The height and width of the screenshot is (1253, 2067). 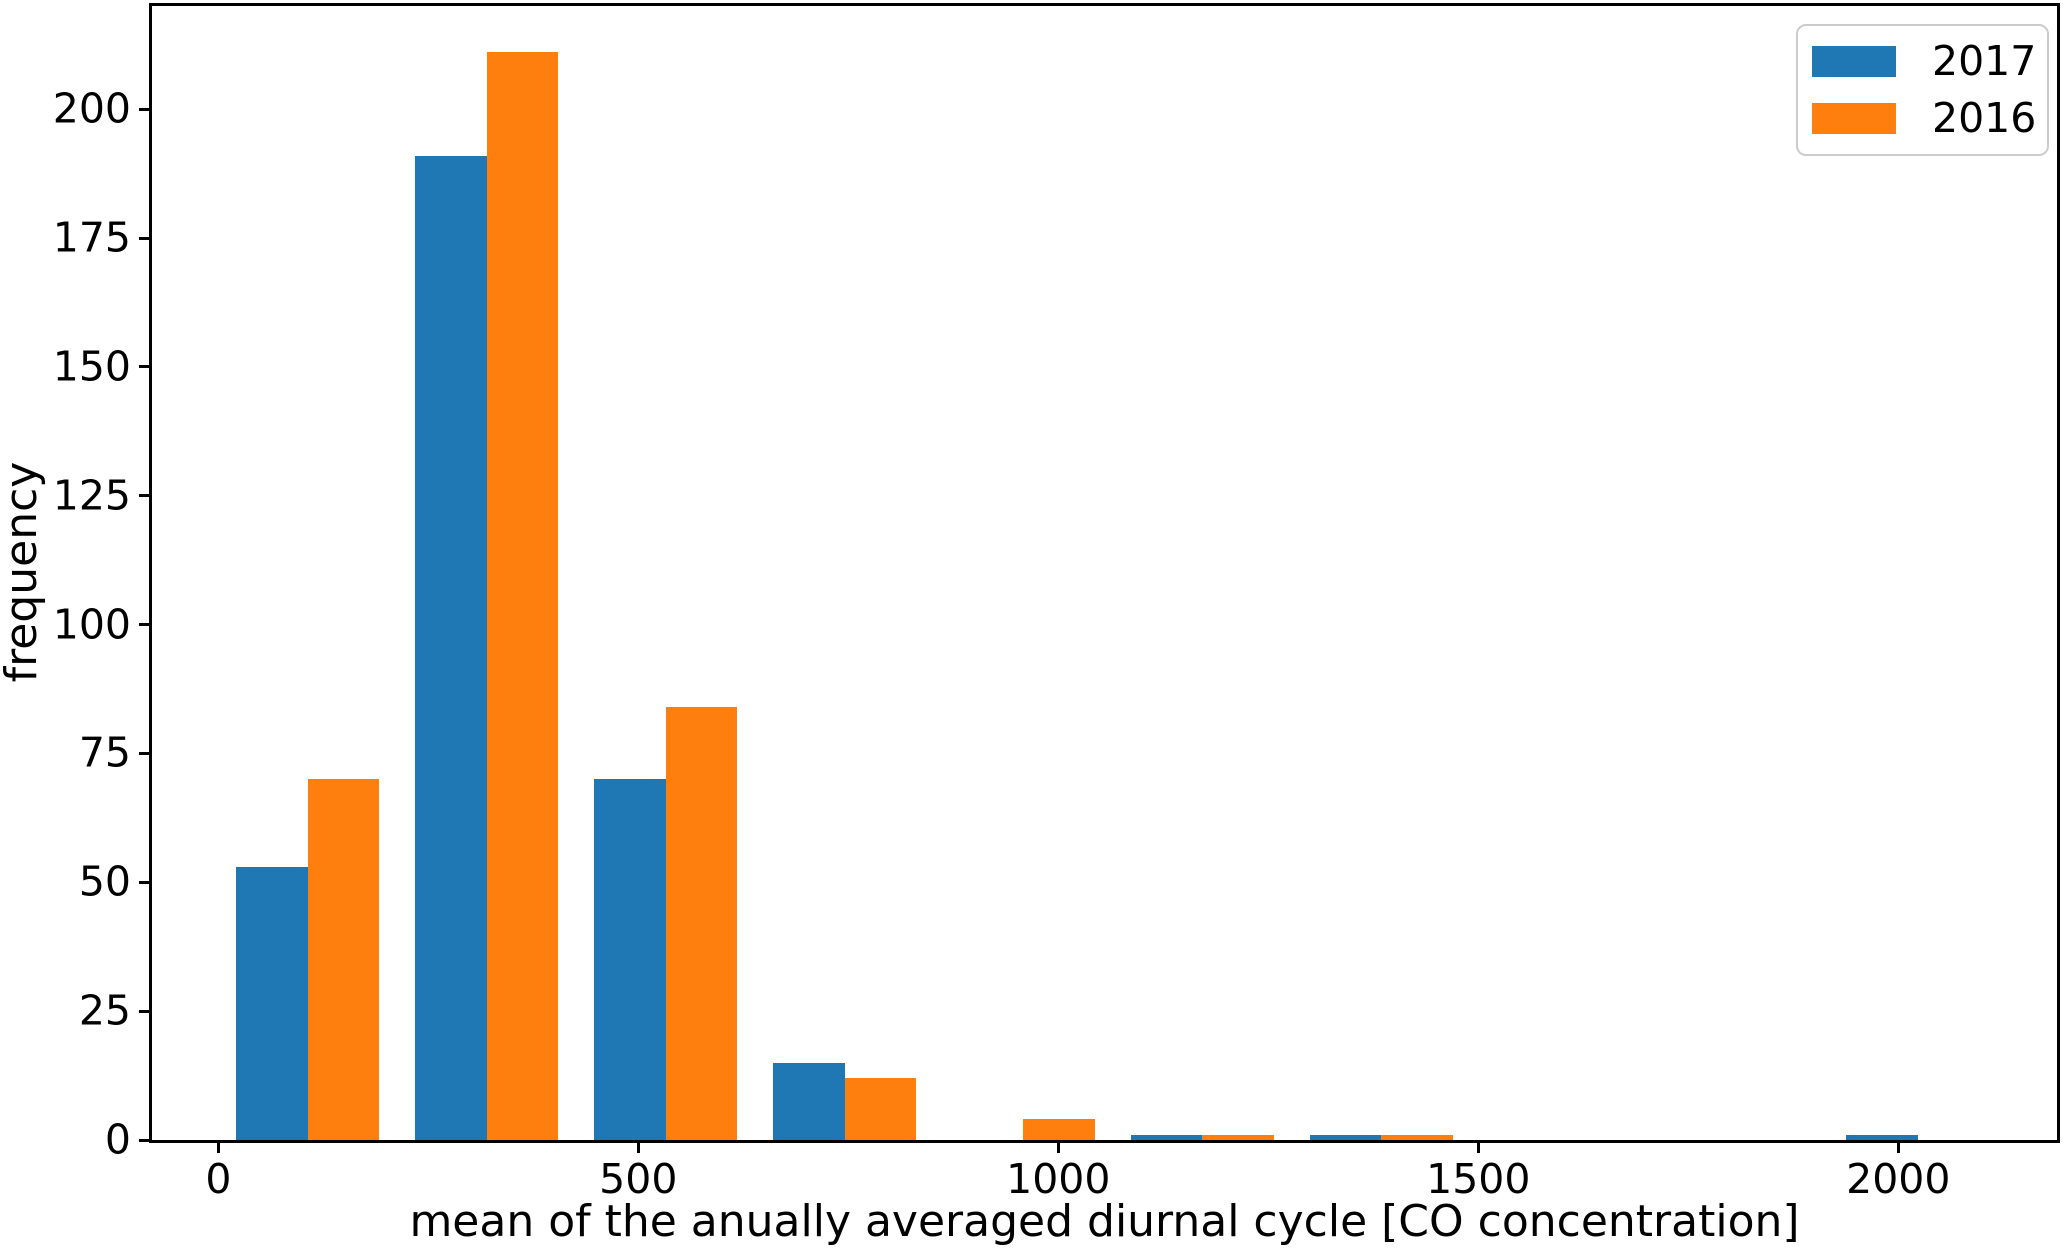 What do you see at coordinates (91, 495) in the screenshot?
I see `y-tick-label-125: 125` at bounding box center [91, 495].